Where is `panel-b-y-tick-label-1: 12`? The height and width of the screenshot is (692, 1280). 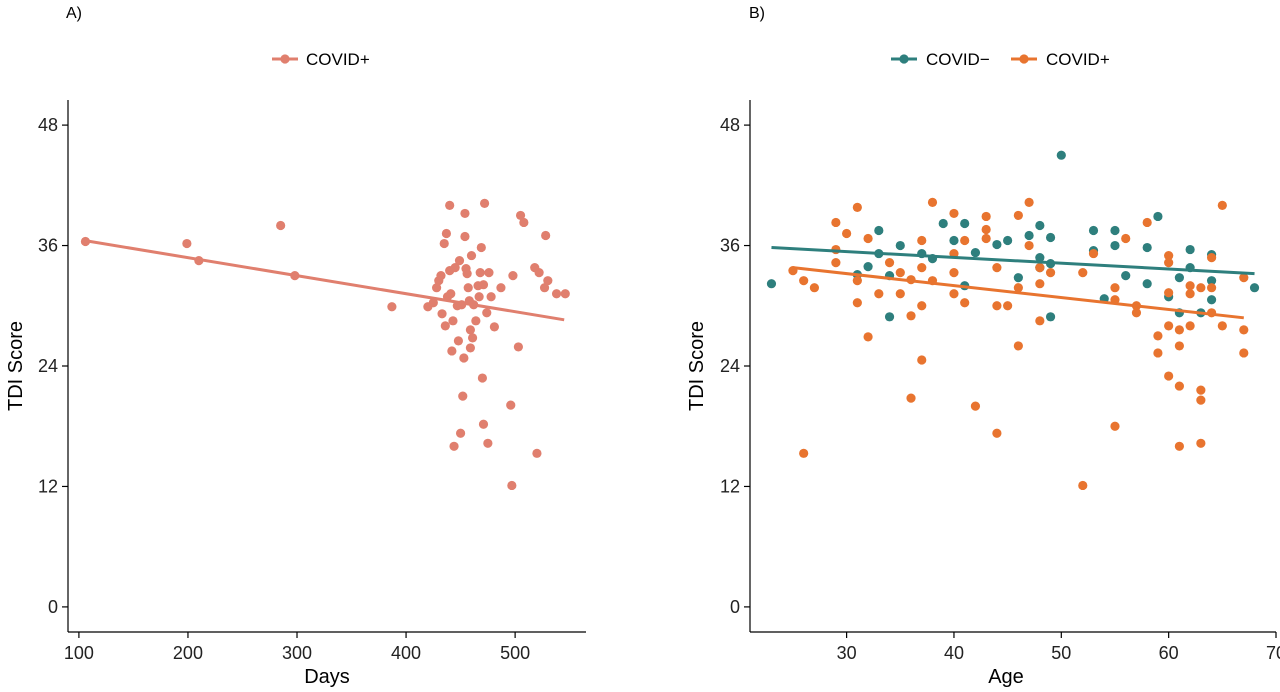
panel-b-y-tick-label-1: 12 is located at coordinates (730, 486).